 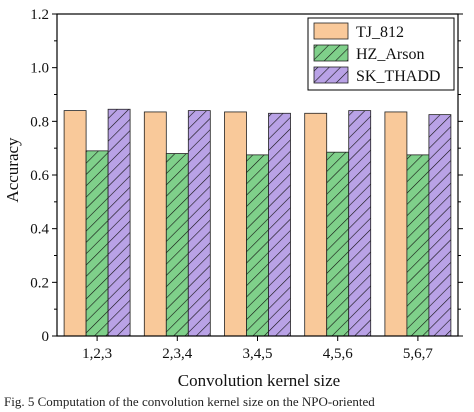 I want to click on x-tick-label: 2,3,4, so click(x=177, y=354).